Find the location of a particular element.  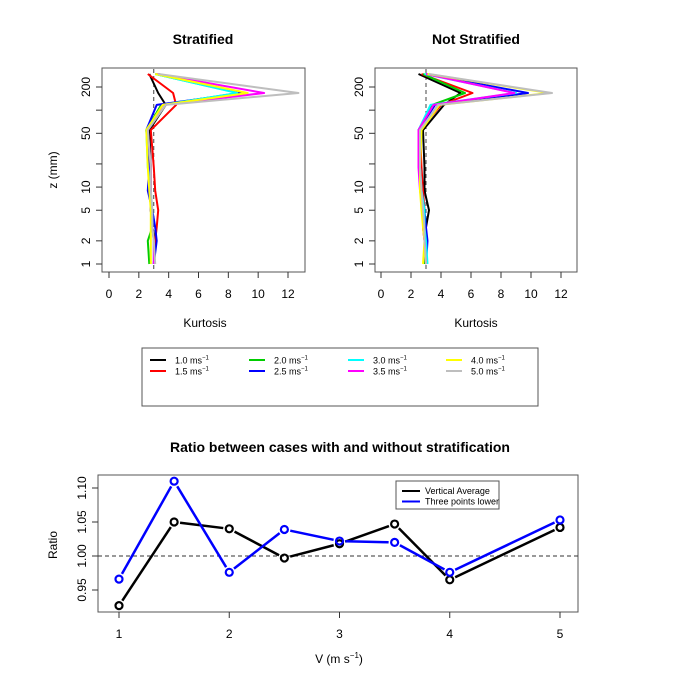

y-tick-label: 1.05 is located at coordinates (82, 522).